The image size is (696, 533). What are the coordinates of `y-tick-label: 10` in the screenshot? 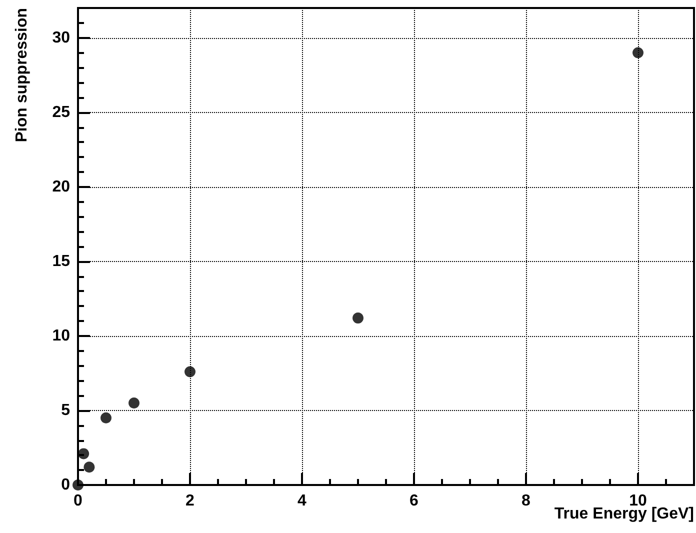 It's located at (61, 335).